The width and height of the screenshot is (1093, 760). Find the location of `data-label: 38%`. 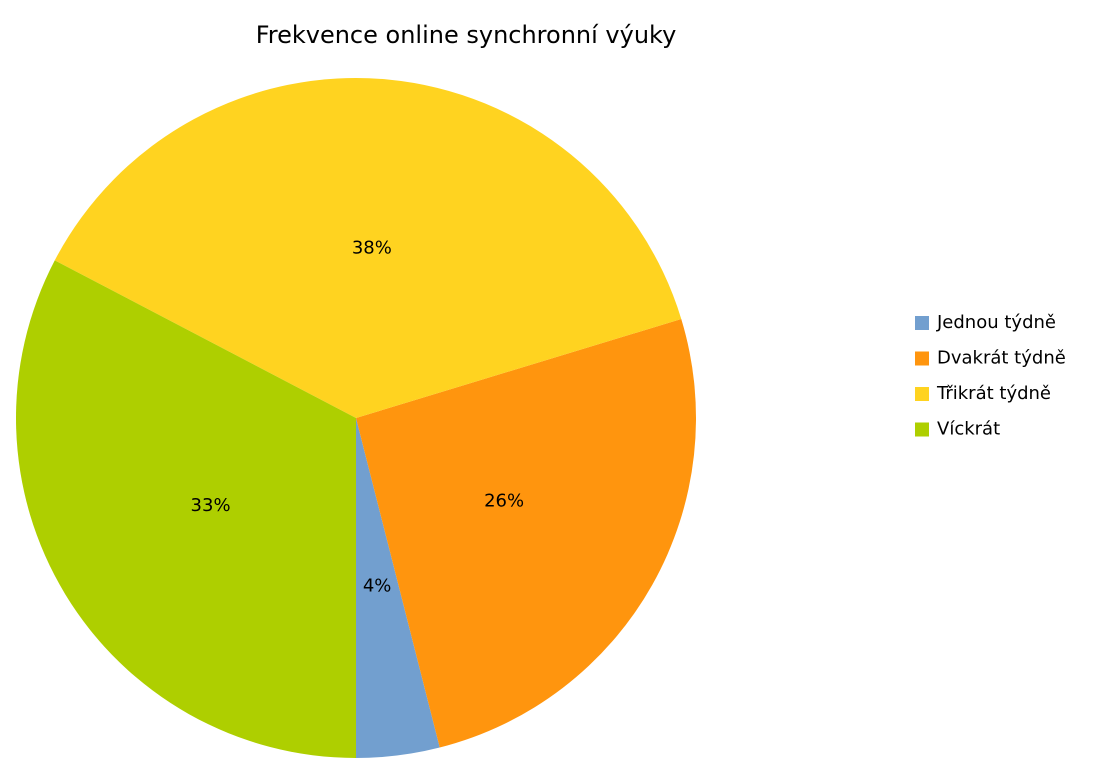

data-label: 38% is located at coordinates (372, 248).